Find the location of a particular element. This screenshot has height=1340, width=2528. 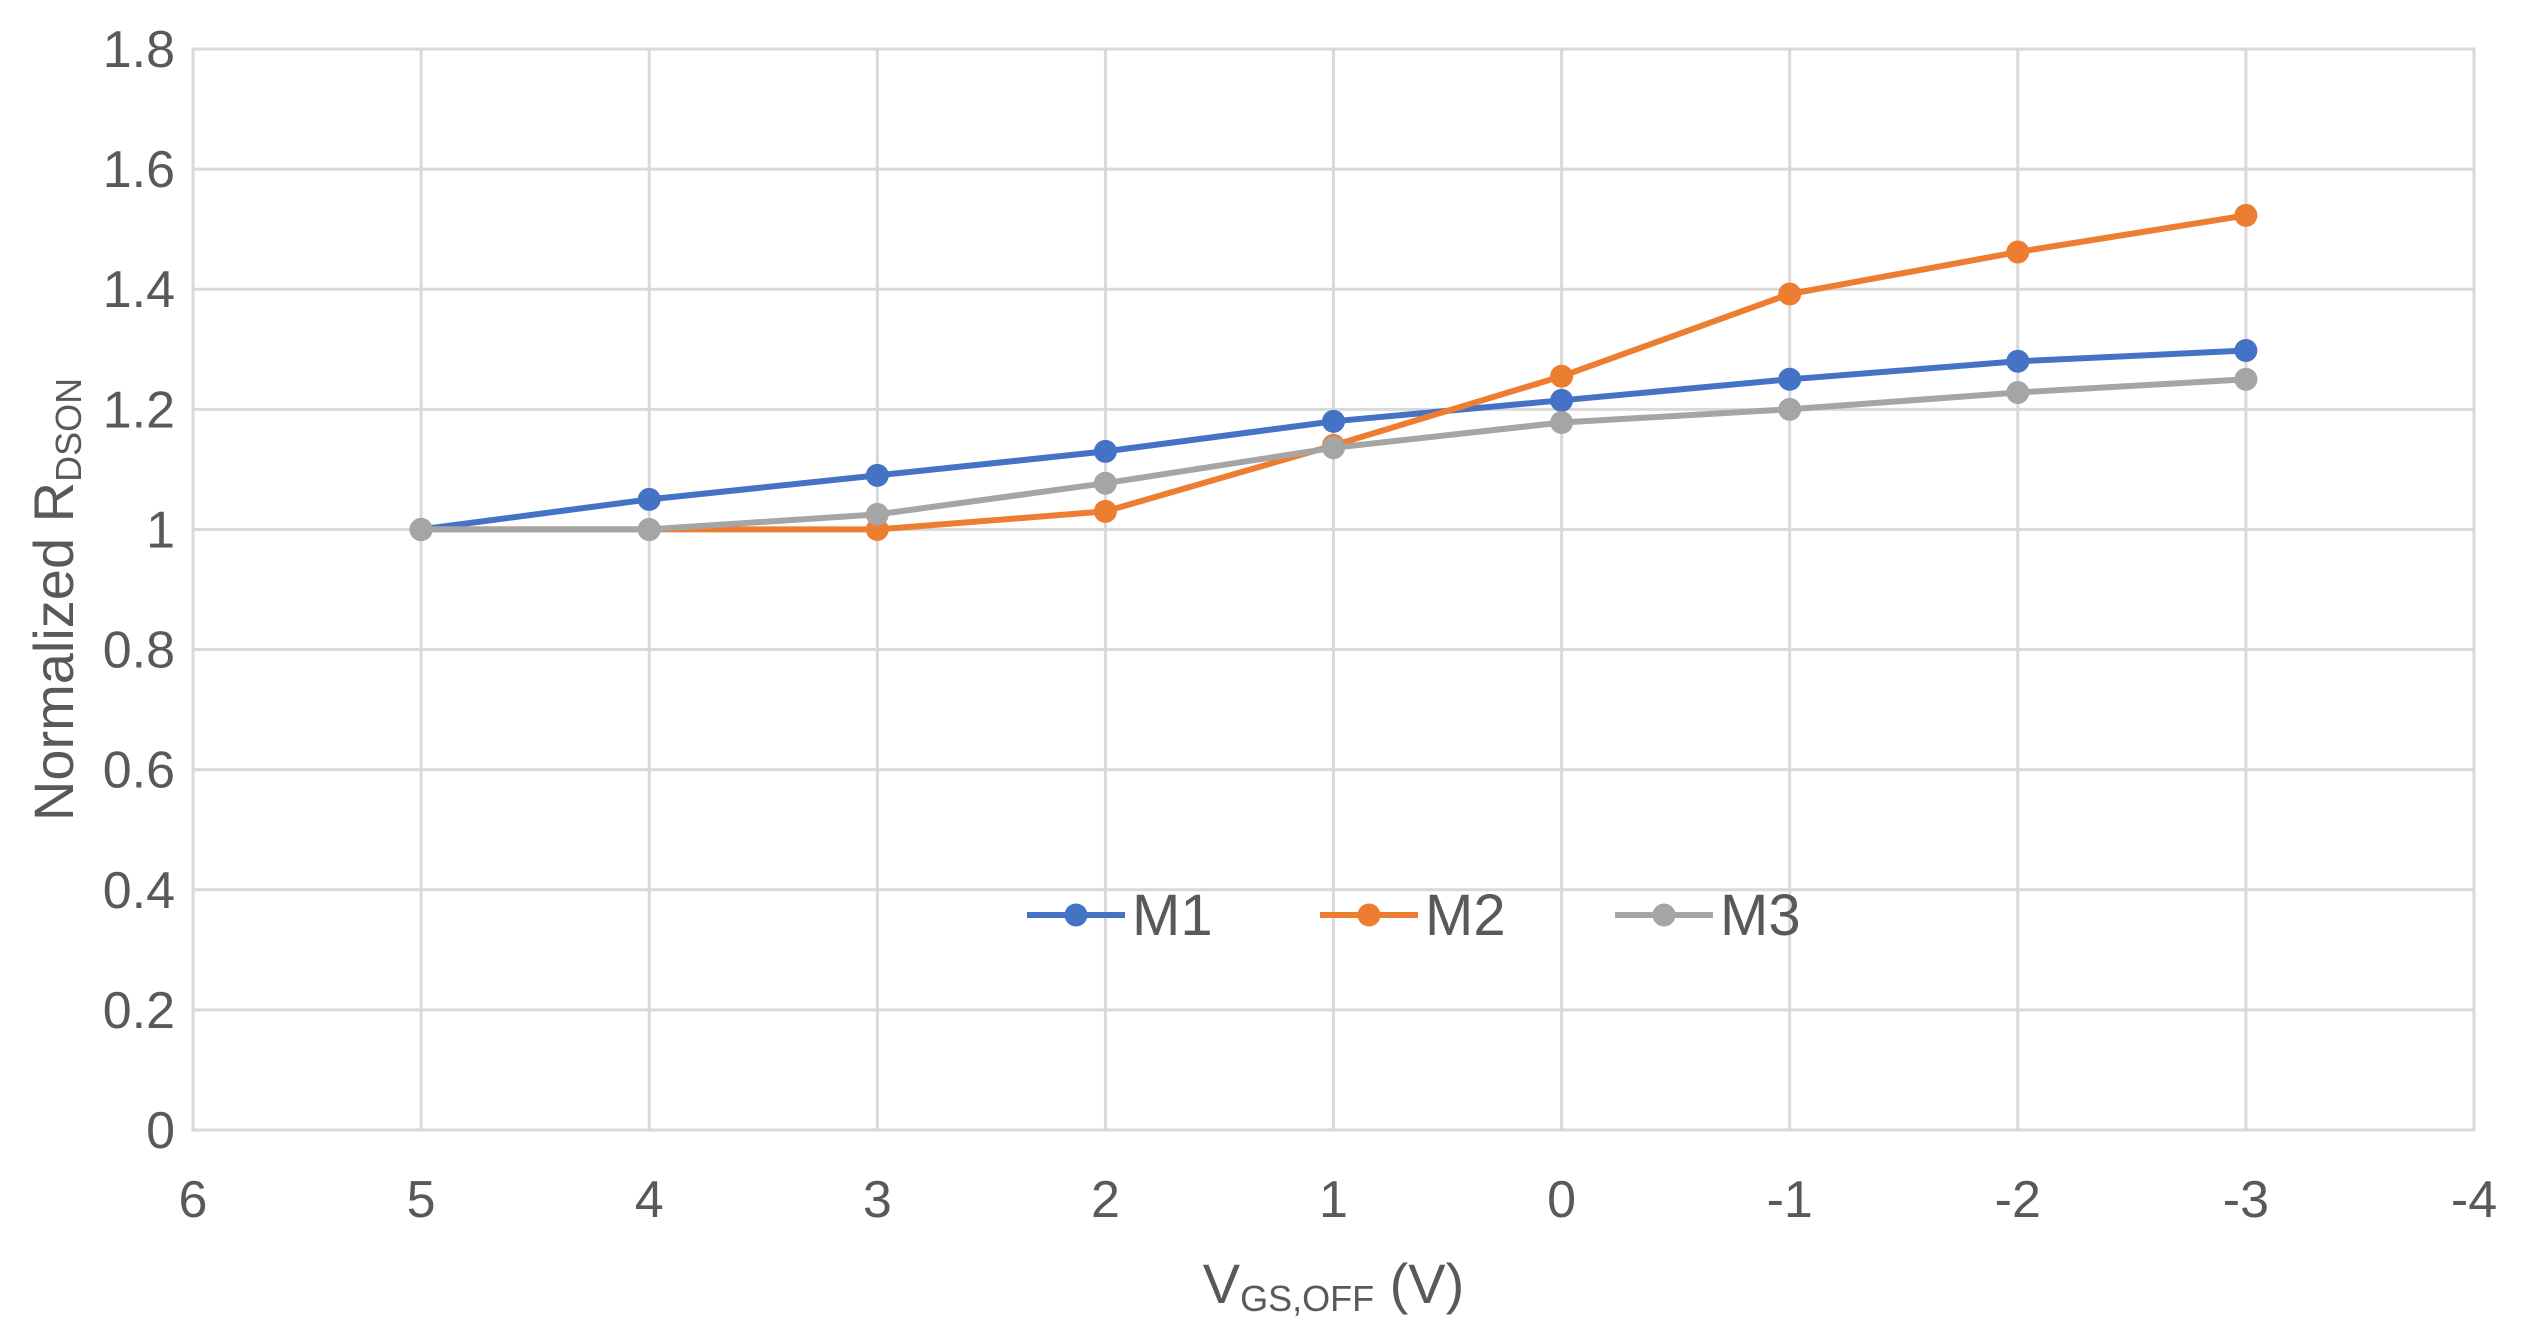

x-axis-title-suffix: (V) is located at coordinates (1419, 1283).